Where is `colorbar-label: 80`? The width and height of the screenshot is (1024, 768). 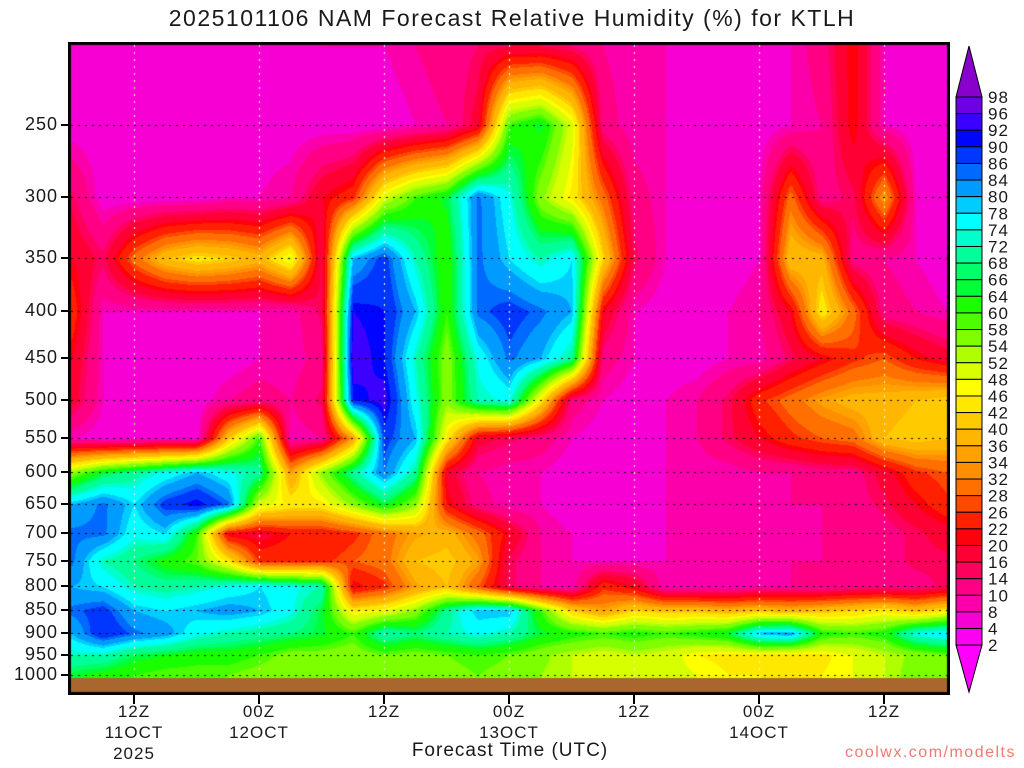 colorbar-label: 80 is located at coordinates (998, 197).